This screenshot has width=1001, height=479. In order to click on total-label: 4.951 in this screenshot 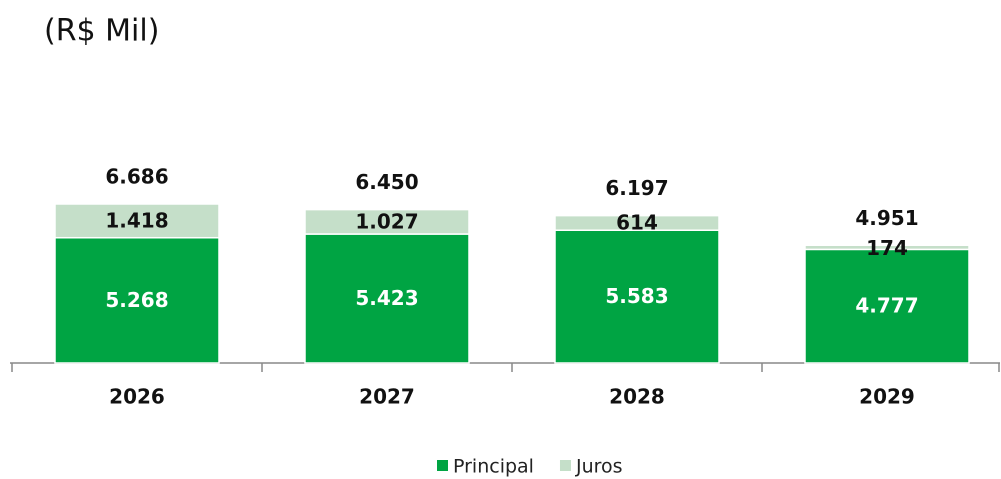, I will do `click(886, 218)`.